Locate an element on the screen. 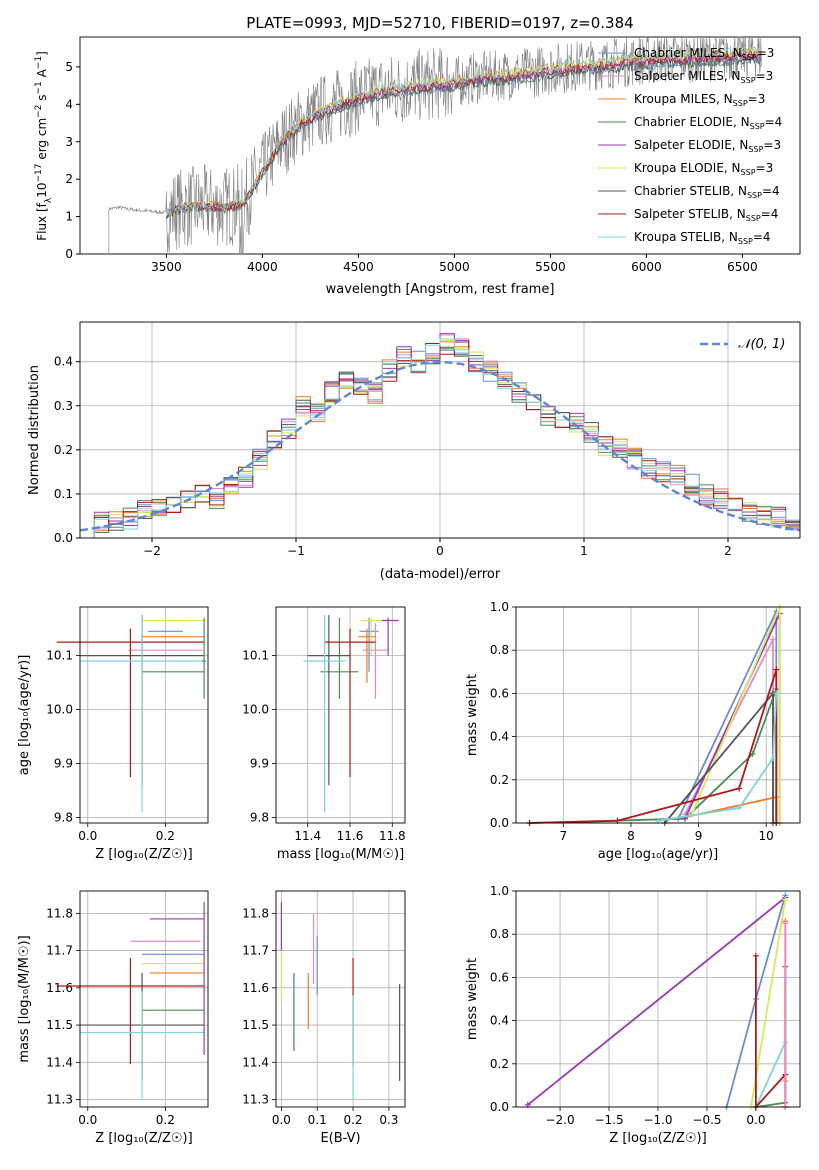 Image resolution: width=819 pixels, height=1170 pixels. tick-label-x: 8 is located at coordinates (631, 836).